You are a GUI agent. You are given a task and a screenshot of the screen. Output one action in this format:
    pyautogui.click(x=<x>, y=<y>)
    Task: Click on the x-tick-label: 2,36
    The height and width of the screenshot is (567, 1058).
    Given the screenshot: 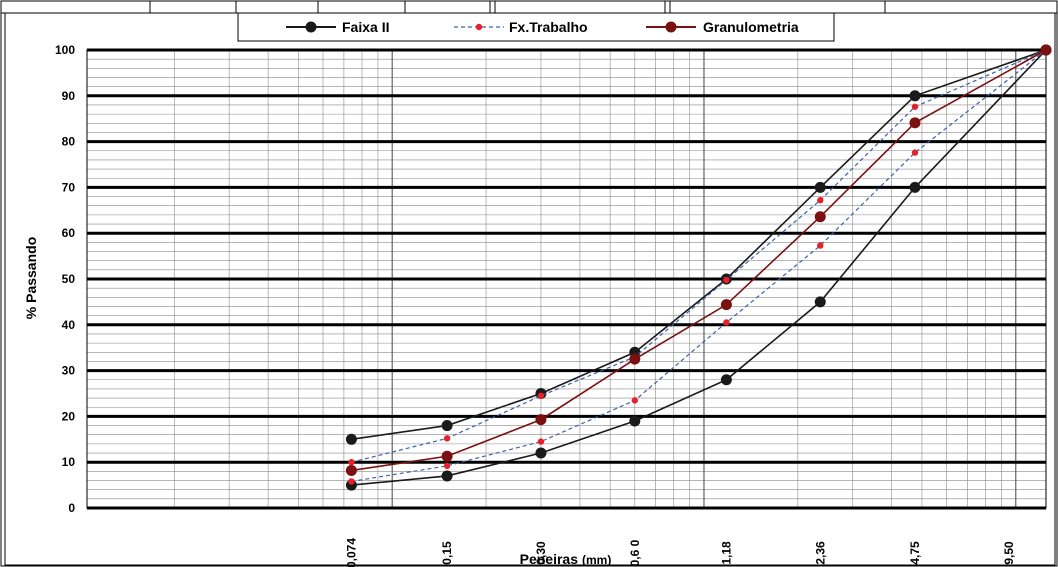 What is the action you would take?
    pyautogui.click(x=820, y=553)
    